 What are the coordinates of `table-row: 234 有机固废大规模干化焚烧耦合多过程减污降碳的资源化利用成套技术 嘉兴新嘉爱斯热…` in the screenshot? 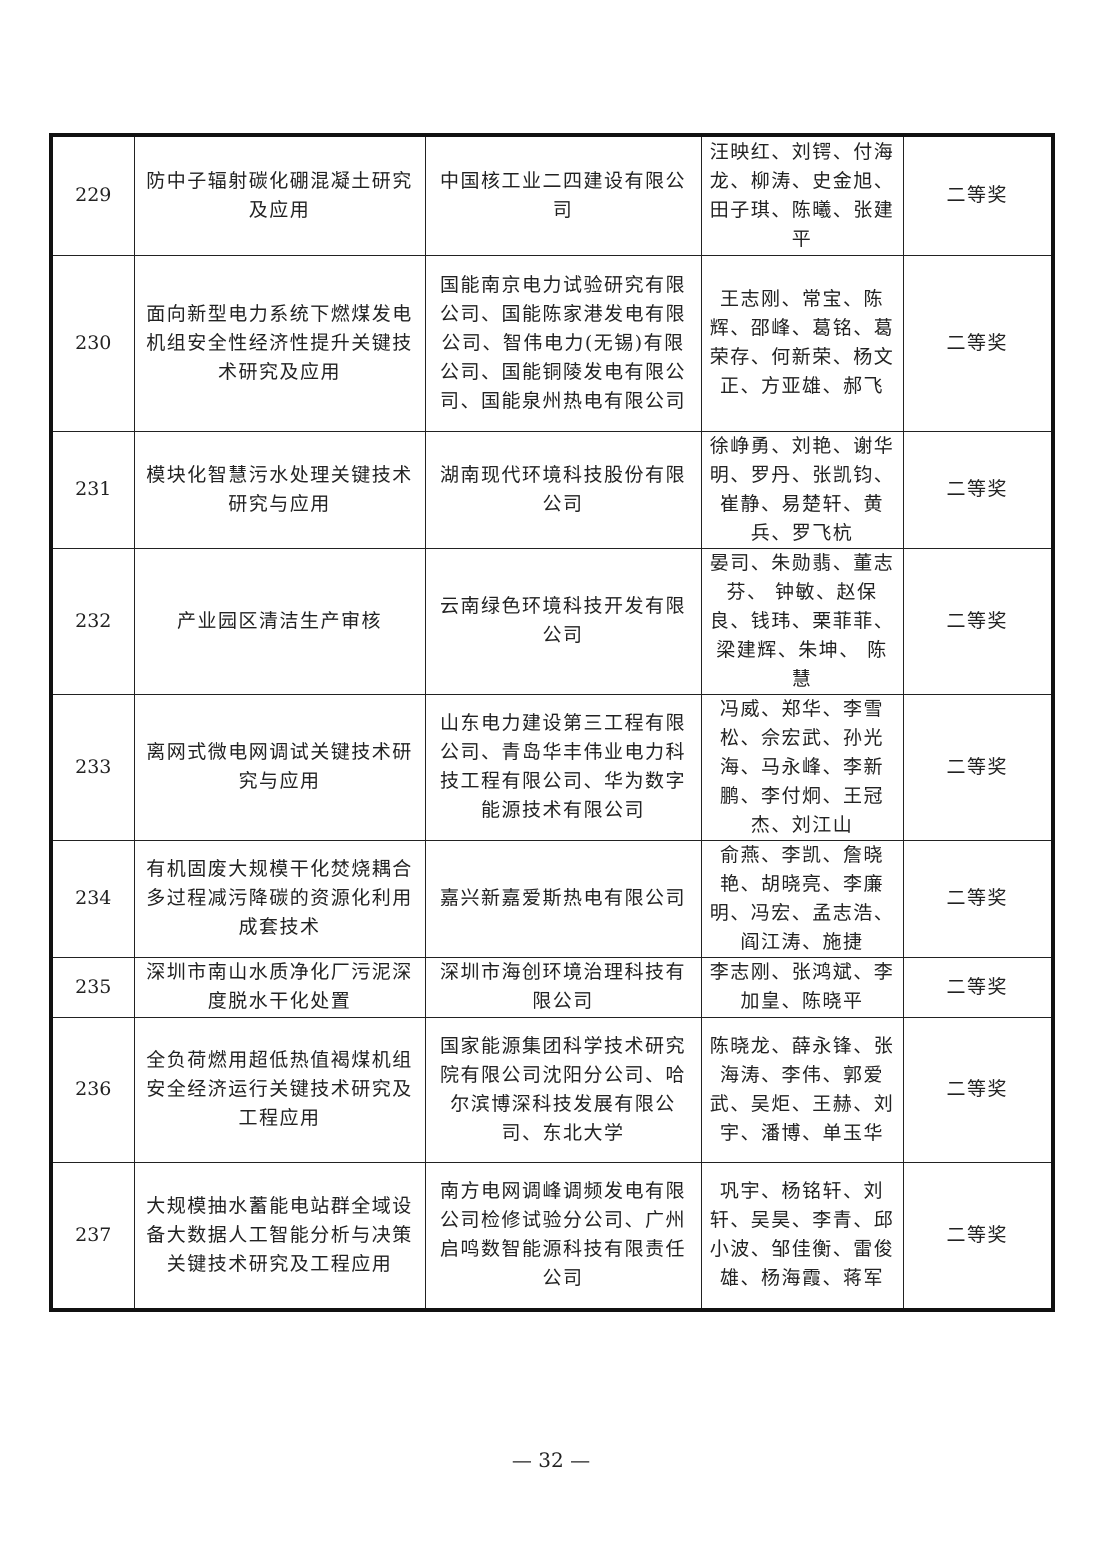 It's located at (552, 898).